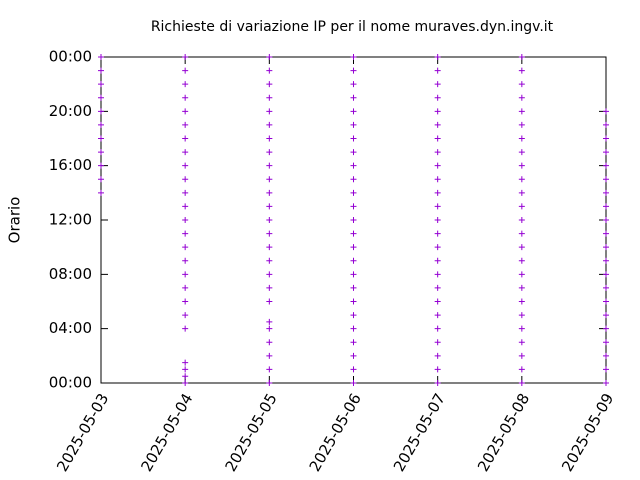 Image resolution: width=640 pixels, height=480 pixels. What do you see at coordinates (70, 274) in the screenshot?
I see `y-tick-label: 08:00` at bounding box center [70, 274].